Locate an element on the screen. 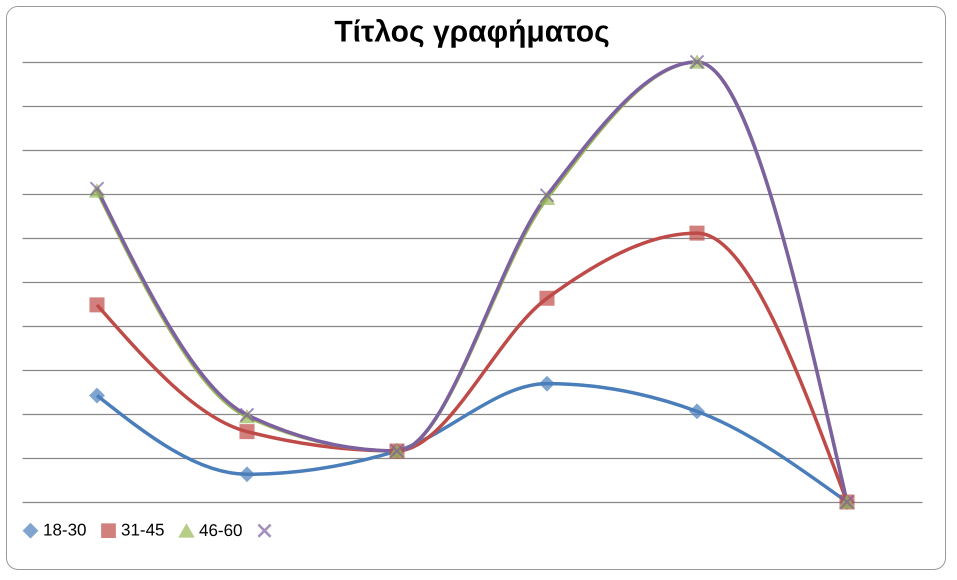  legend-label: 46-60 is located at coordinates (220, 530).